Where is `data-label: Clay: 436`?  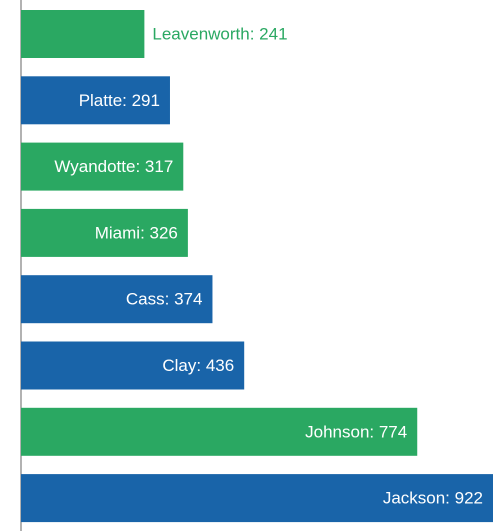 data-label: Clay: 436 is located at coordinates (198, 365).